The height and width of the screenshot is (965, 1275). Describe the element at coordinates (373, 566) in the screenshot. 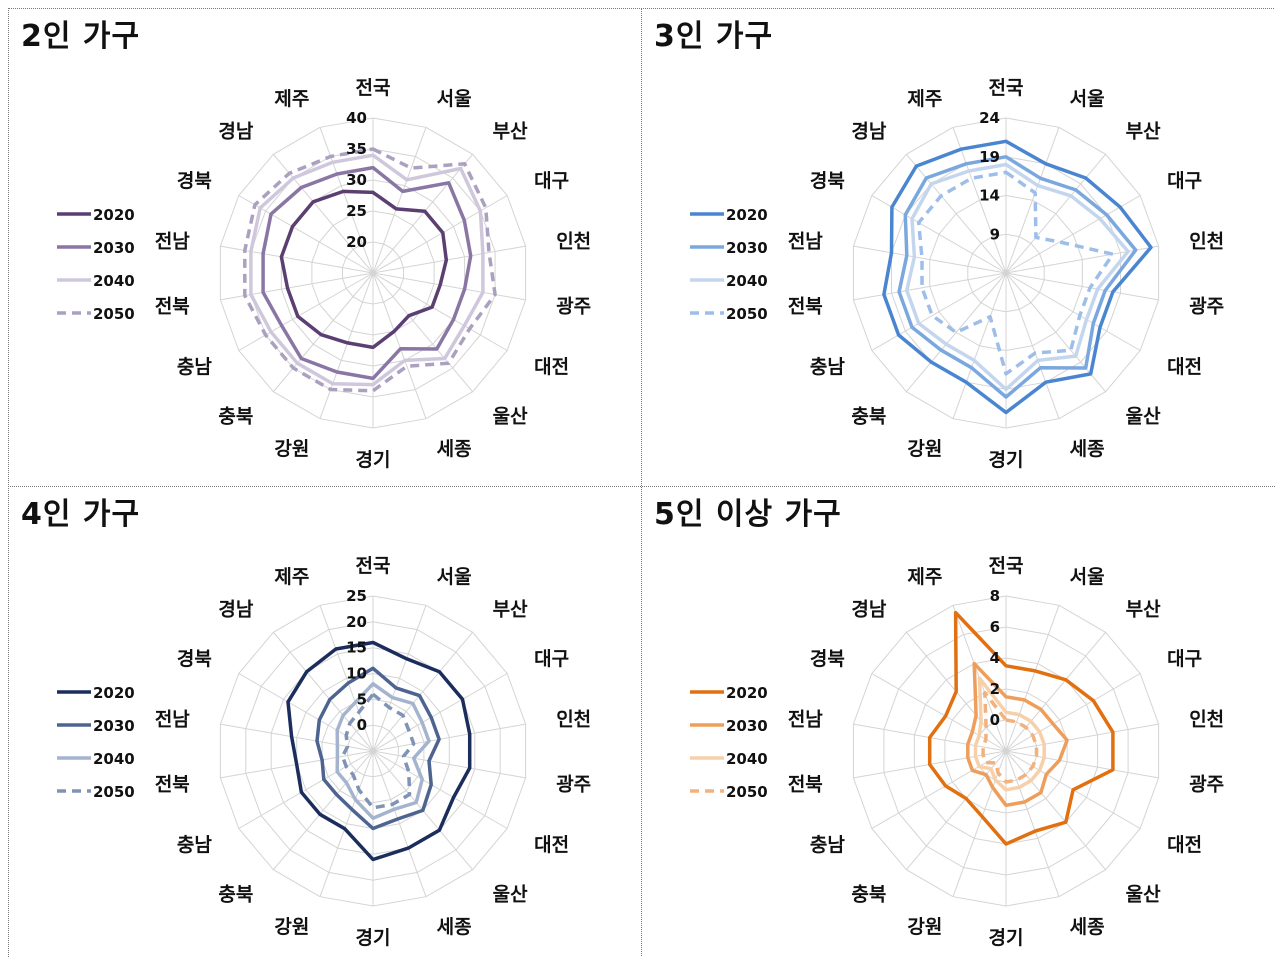

I see `category-label: 전국` at that location.